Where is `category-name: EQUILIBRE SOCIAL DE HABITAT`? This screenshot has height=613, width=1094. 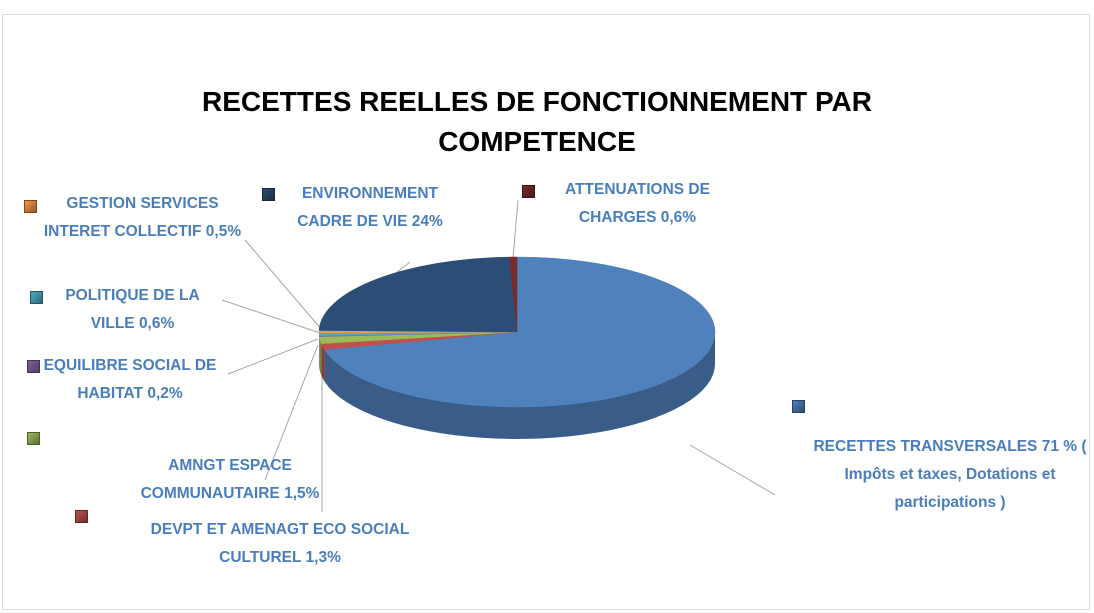 category-name: EQUILIBRE SOCIAL DE HABITAT is located at coordinates (130, 379).